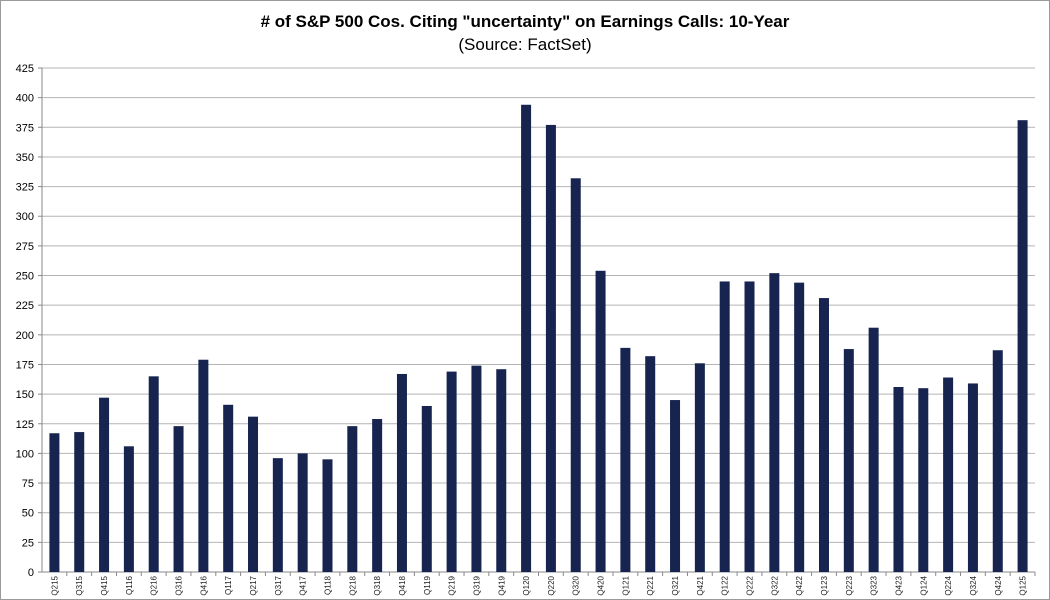  I want to click on bar-Q422, so click(799, 427).